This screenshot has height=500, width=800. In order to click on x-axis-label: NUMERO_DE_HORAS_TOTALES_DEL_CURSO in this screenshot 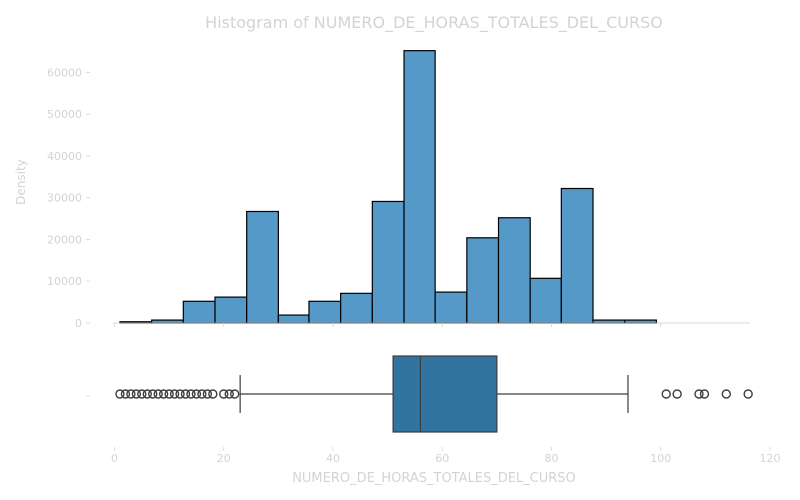, I will do `click(434, 478)`.